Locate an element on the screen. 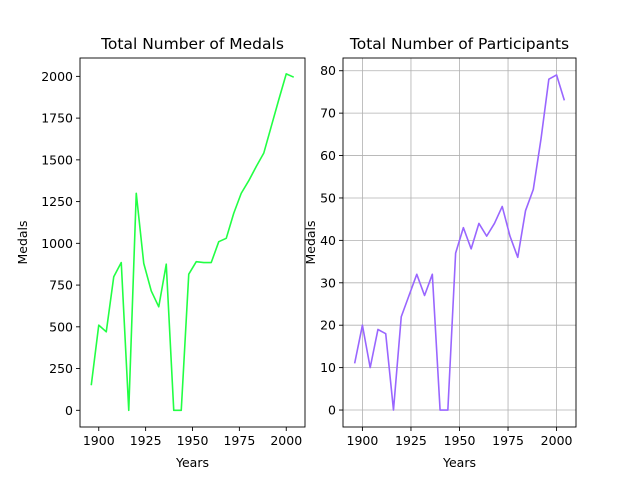  y-tick-label: 80 is located at coordinates (328, 70).